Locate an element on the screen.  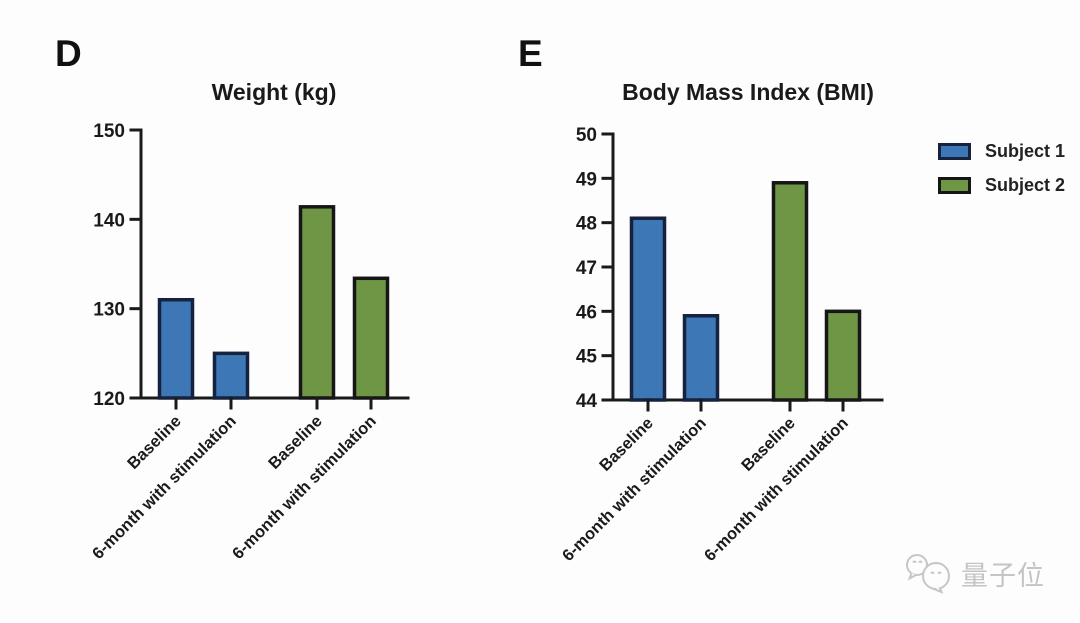
qbitai-chat-bubbles-icon is located at coordinates (928, 574).